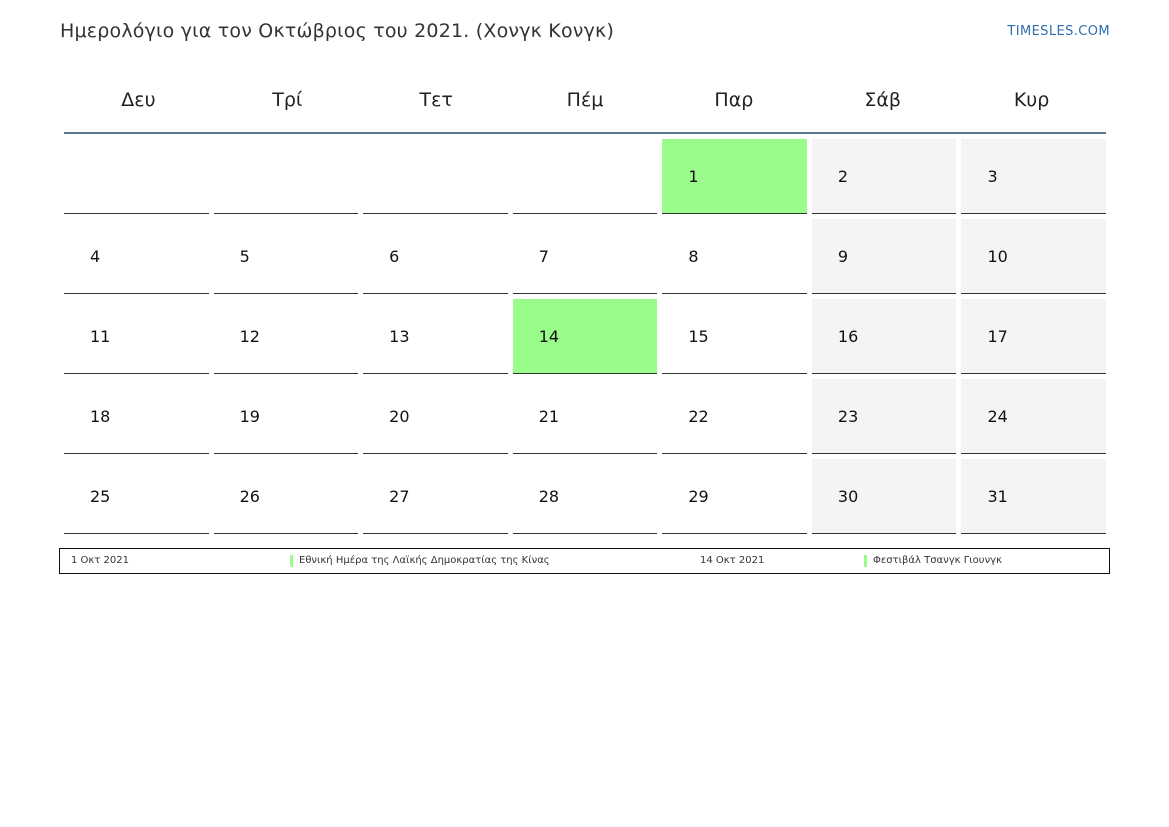 This screenshot has height=827, width=1169. I want to click on week-row: 18 19 20 21 22 23 24, so click(585, 416).